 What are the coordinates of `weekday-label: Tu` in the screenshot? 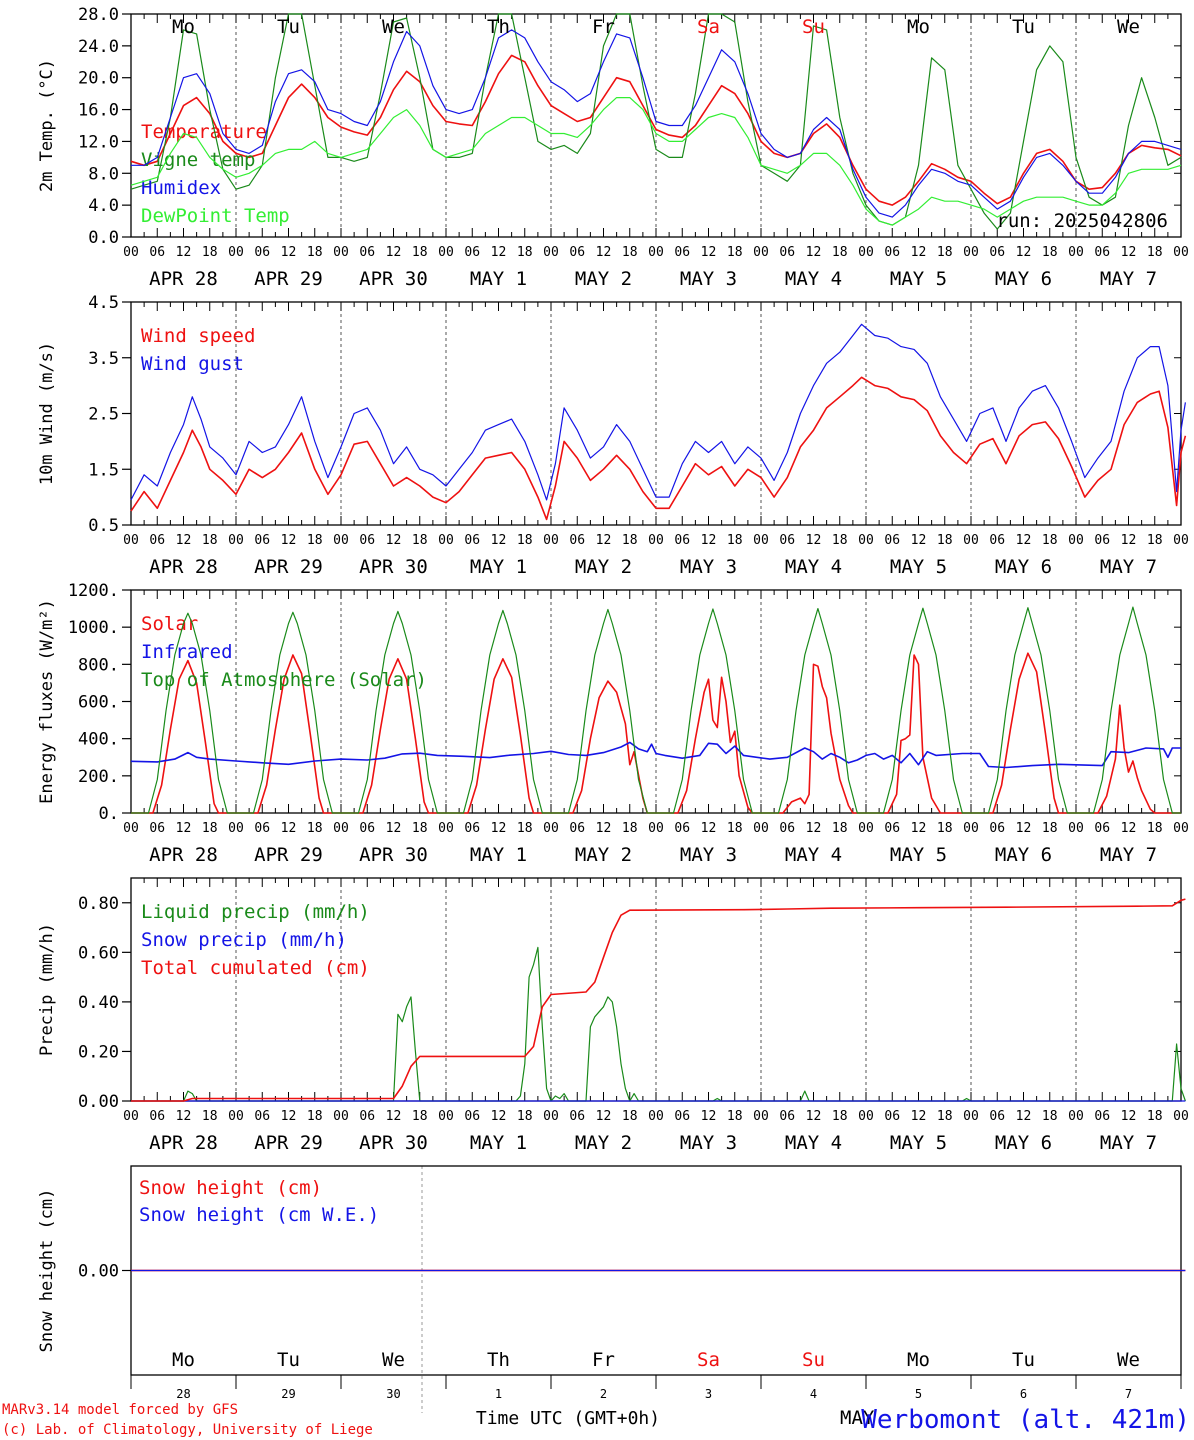 It's located at (288, 1360).